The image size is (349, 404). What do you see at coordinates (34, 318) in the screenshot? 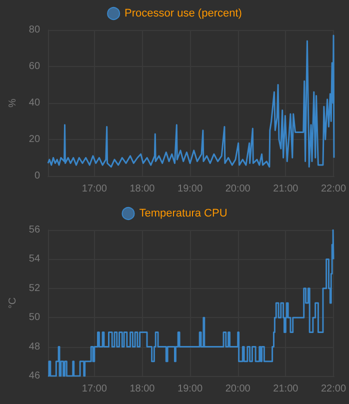
I see `y-tick-label: 50` at bounding box center [34, 318].